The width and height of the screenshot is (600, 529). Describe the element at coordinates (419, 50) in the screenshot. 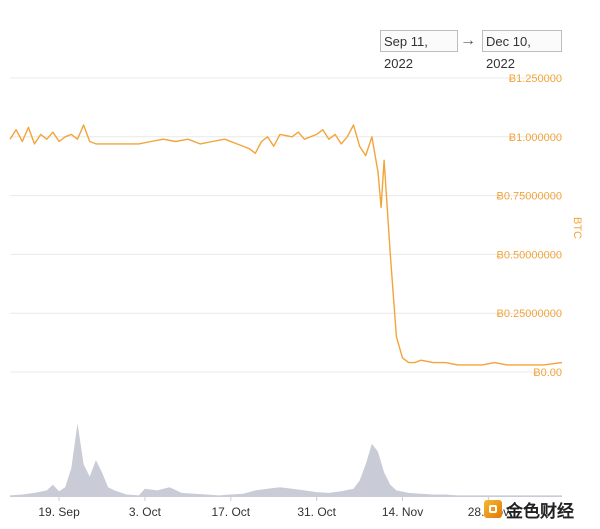

I see `date-start-input: Sep 11, 2022` at that location.